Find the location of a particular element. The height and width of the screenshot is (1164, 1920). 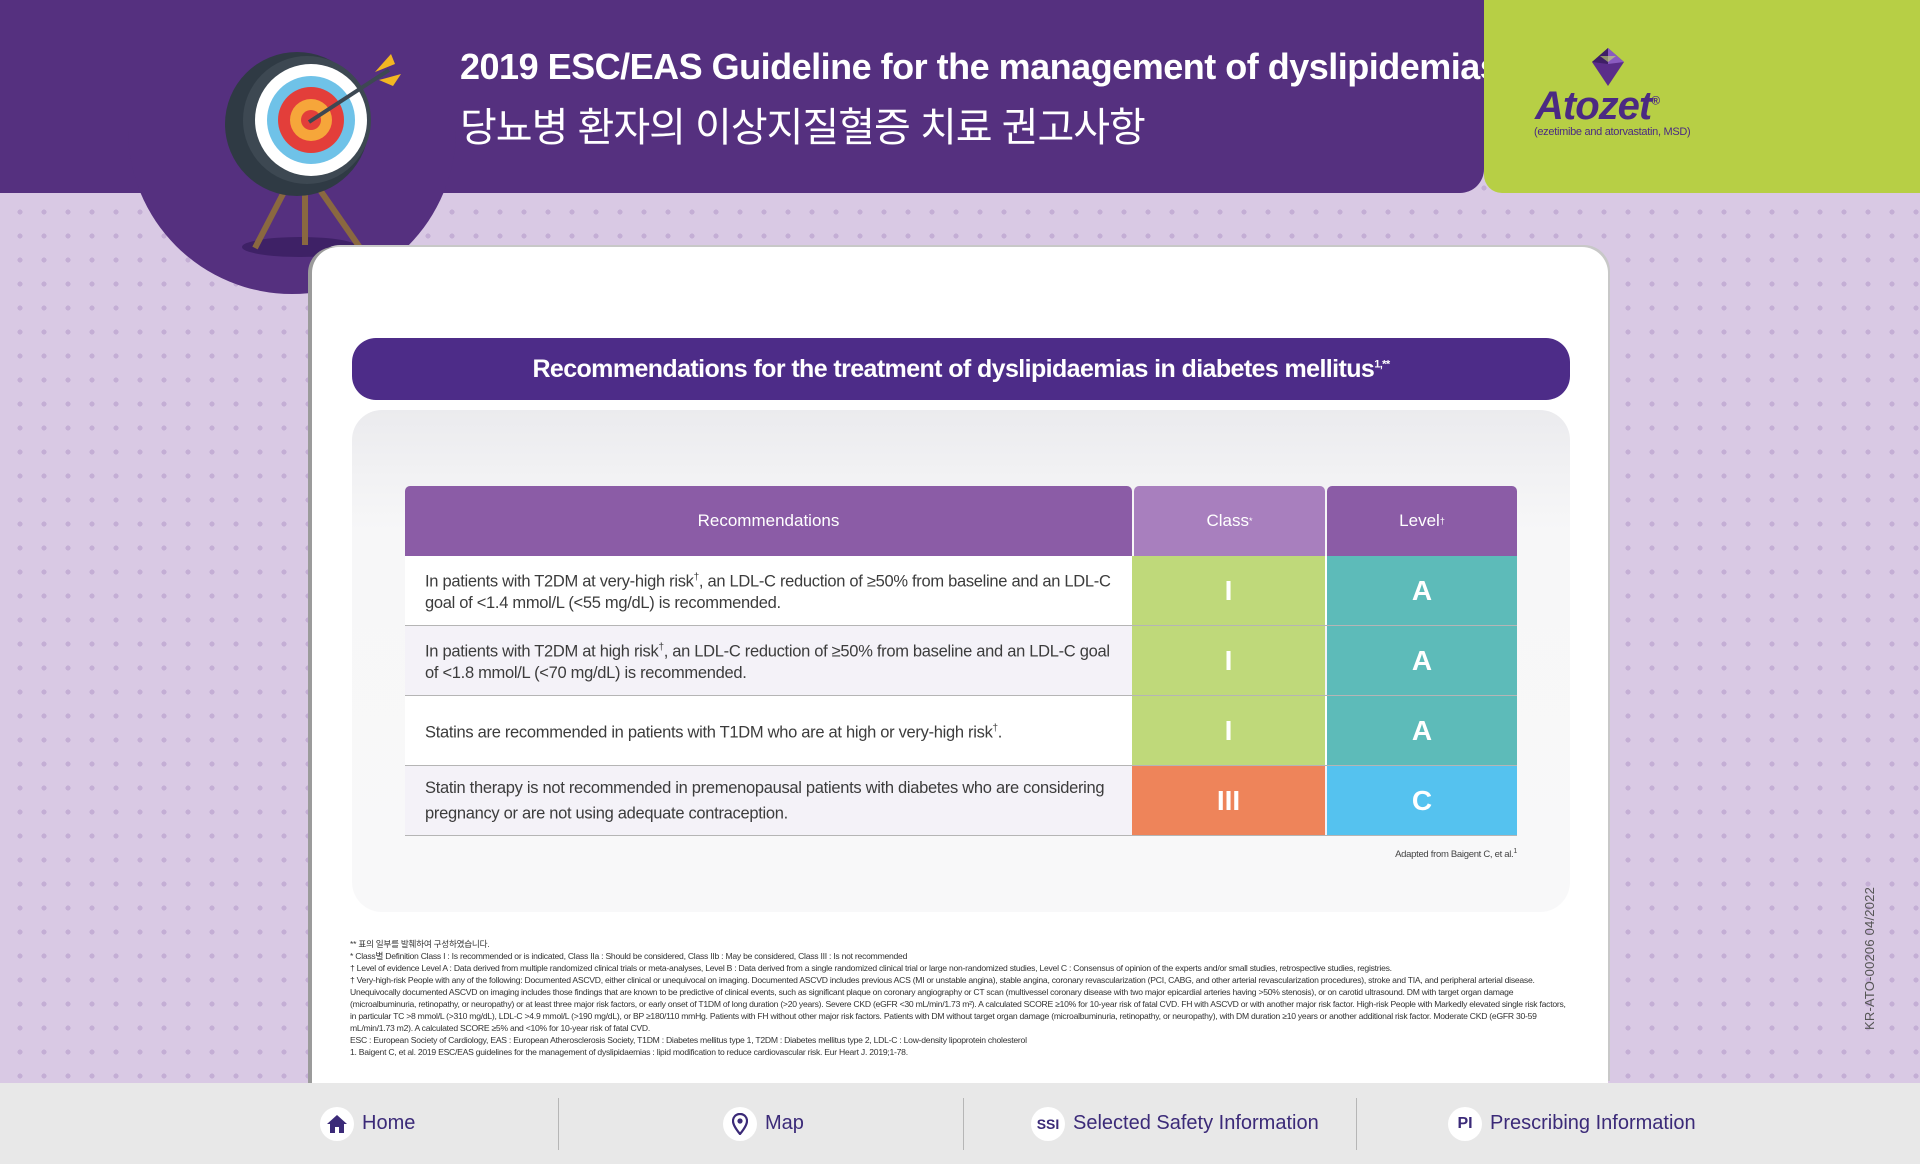

nav-home-button: Home is located at coordinates (367, 1123).